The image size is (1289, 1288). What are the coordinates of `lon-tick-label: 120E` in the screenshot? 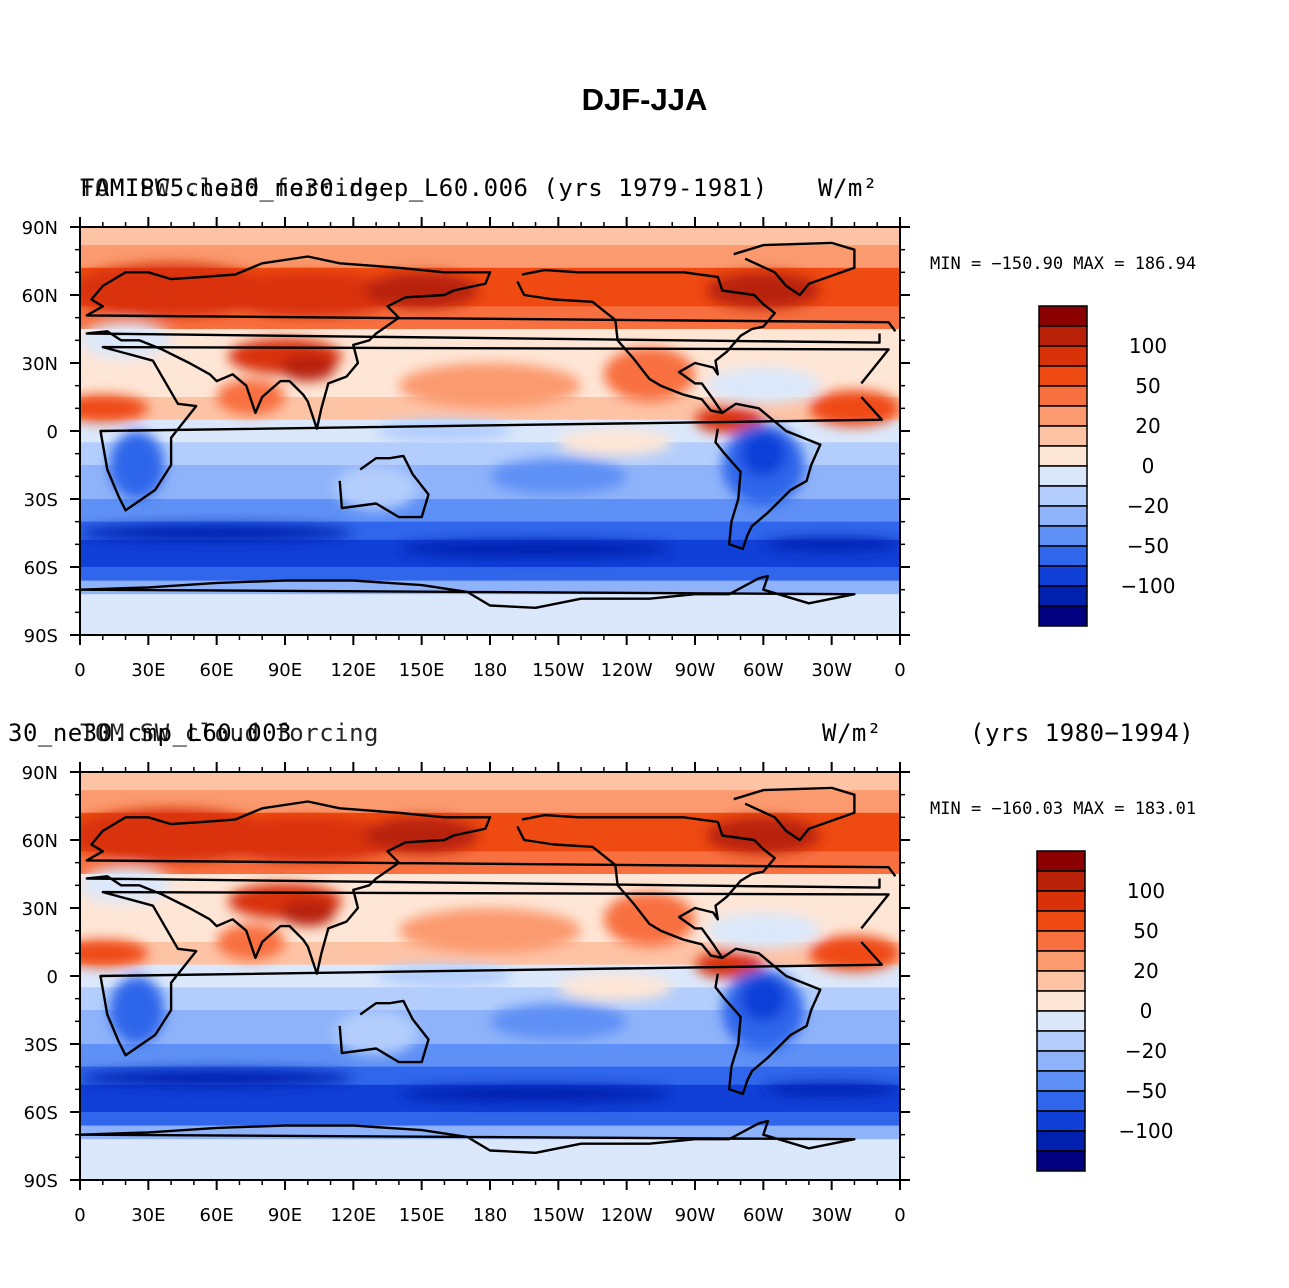 It's located at (353, 670).